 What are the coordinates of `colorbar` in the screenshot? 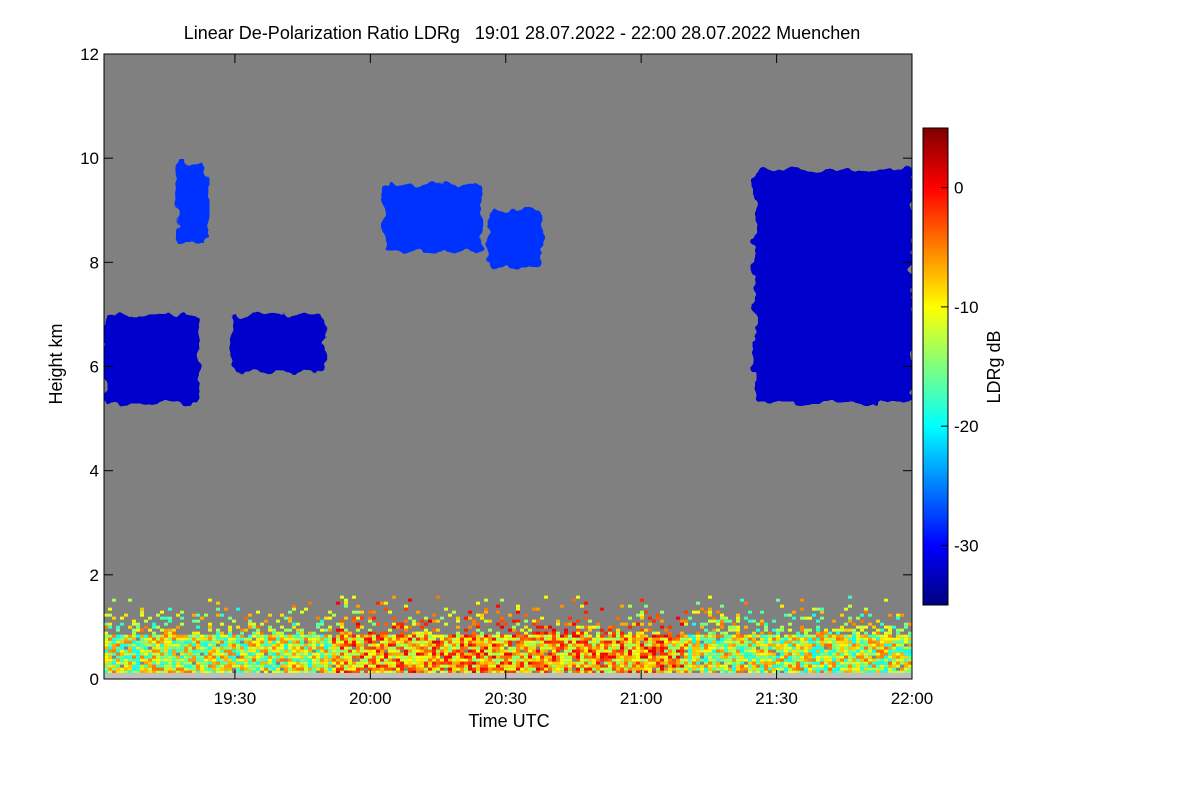 It's located at (935, 366).